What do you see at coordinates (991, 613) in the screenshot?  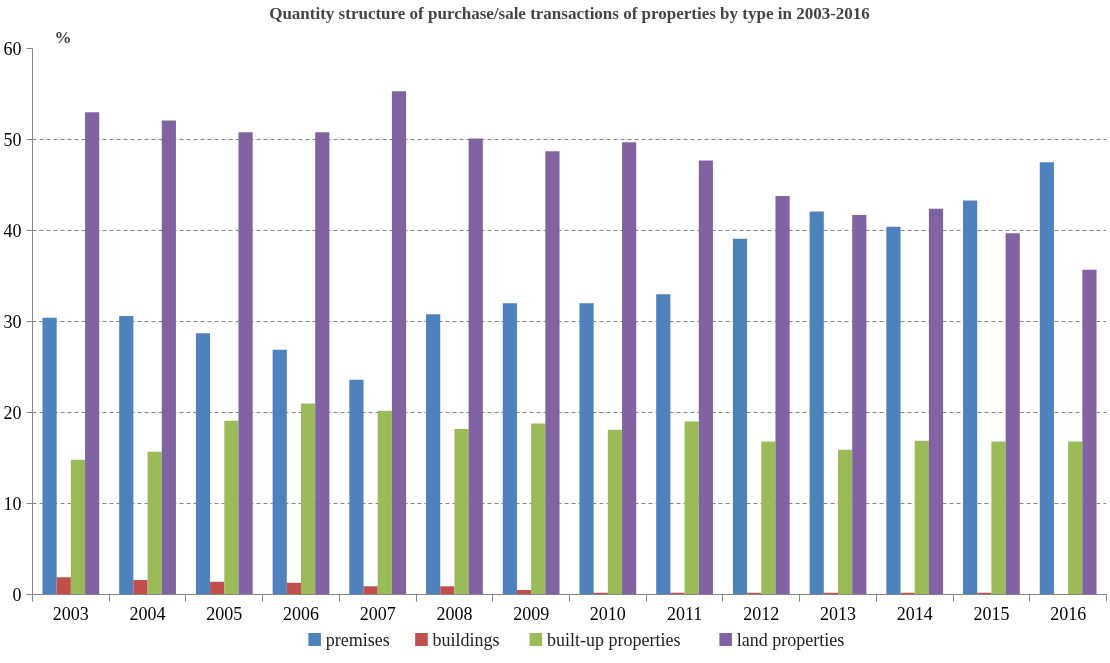 I see `x-tick-label: 2015` at bounding box center [991, 613].